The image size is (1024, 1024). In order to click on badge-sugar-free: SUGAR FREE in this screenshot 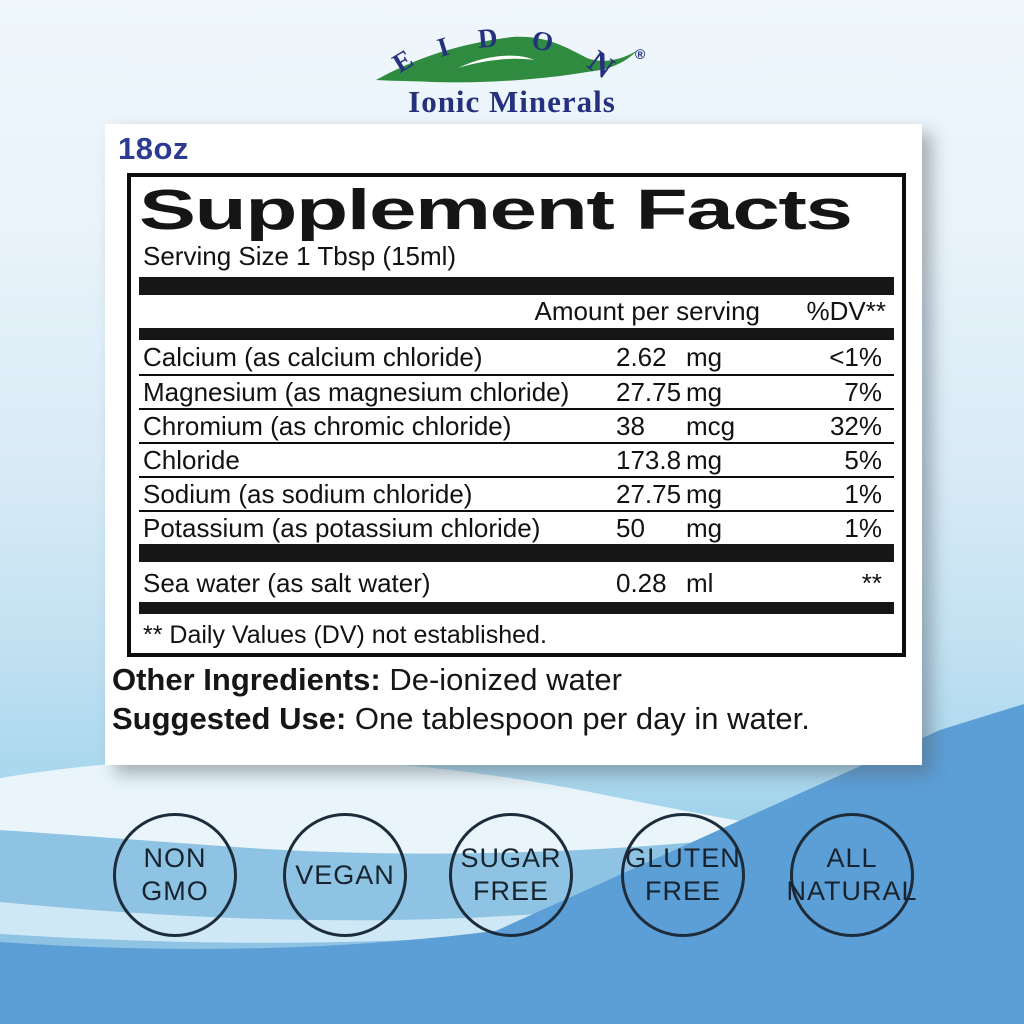, I will do `click(511, 875)`.